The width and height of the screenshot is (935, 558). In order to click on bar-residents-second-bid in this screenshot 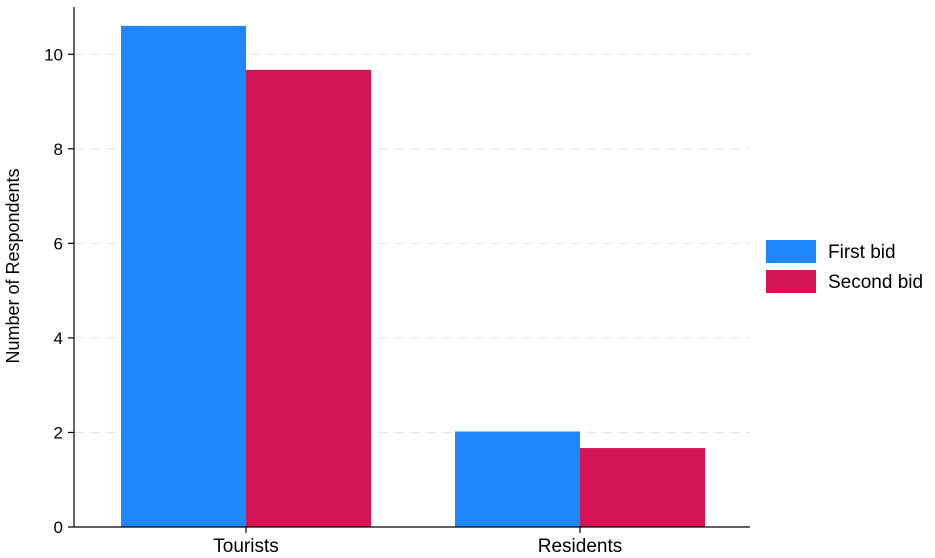, I will do `click(642, 487)`.